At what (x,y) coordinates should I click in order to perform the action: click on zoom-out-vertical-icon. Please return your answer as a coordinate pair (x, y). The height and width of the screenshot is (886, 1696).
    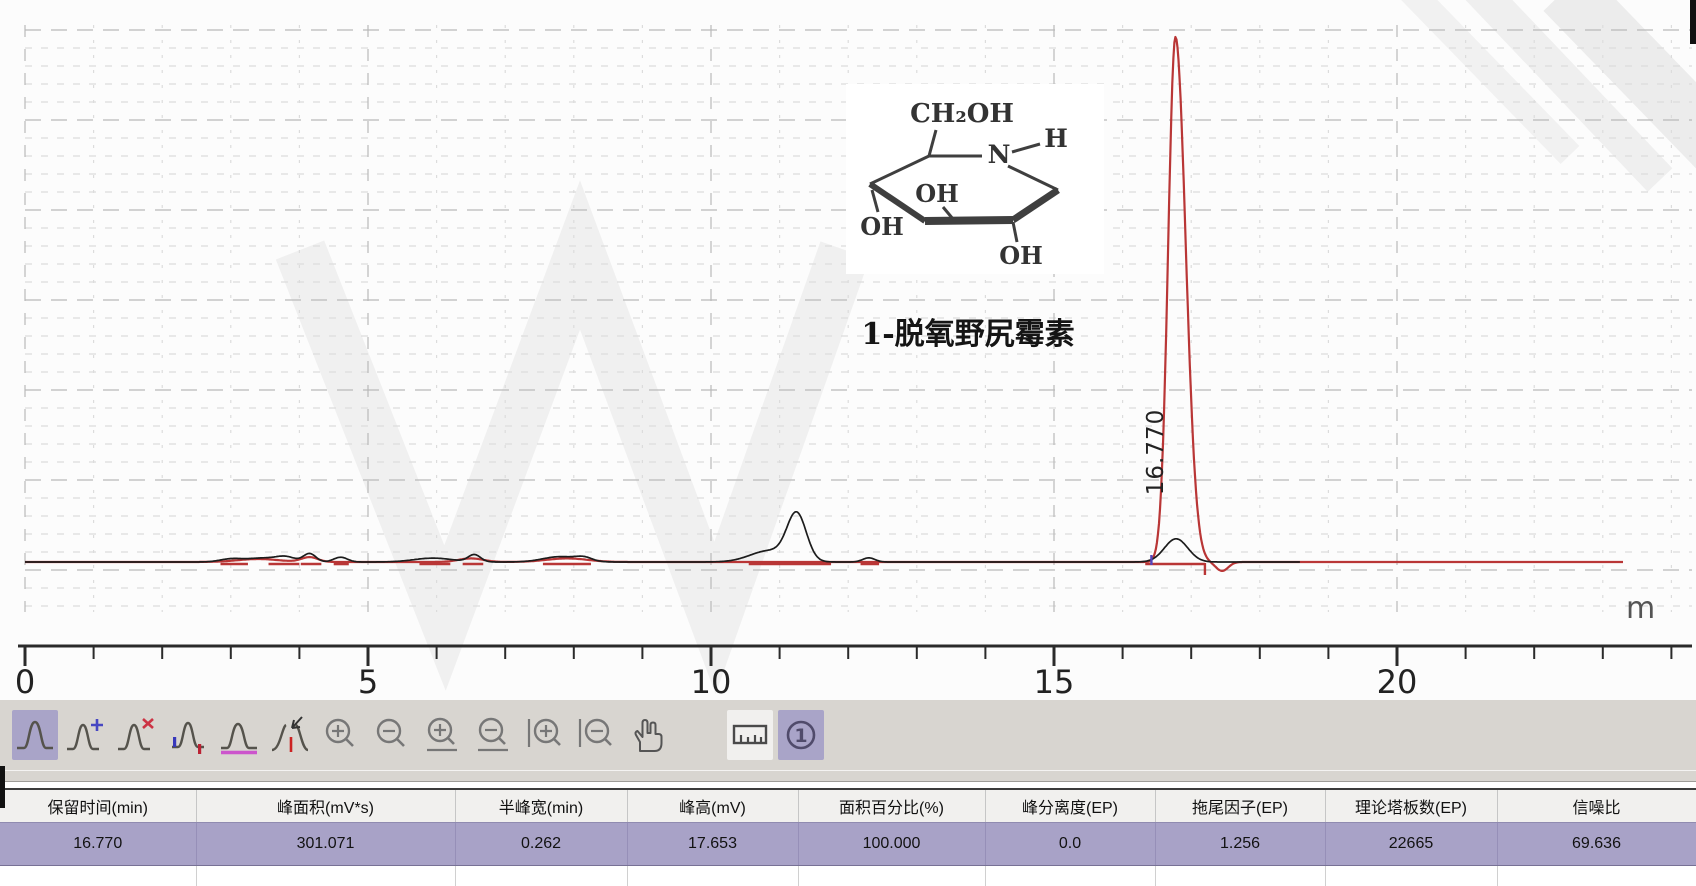
    Looking at the image, I should click on (596, 735).